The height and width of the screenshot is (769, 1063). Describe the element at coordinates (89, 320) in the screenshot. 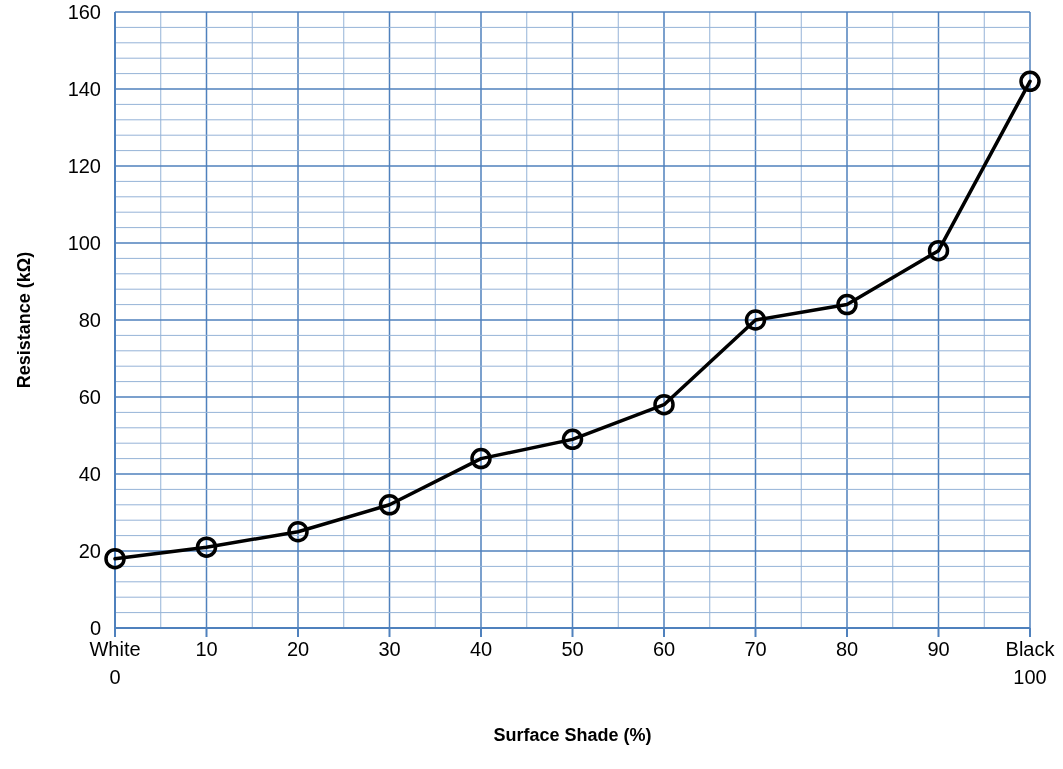

I see `y-tick-label: 80` at that location.